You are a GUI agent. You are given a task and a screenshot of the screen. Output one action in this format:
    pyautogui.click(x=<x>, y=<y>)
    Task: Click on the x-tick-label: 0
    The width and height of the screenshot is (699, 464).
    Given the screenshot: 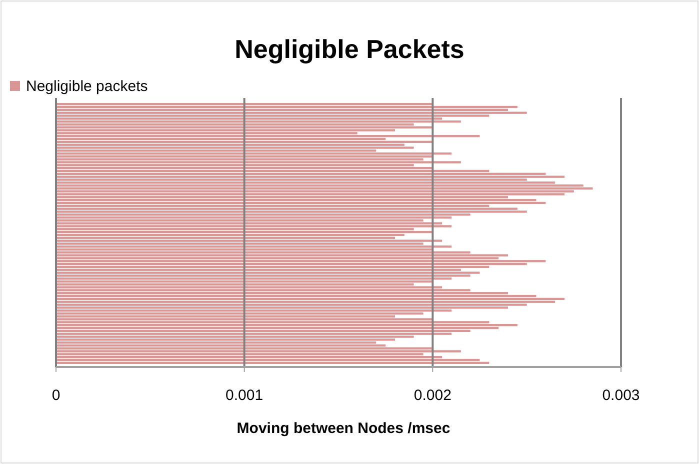 What is the action you would take?
    pyautogui.click(x=56, y=395)
    